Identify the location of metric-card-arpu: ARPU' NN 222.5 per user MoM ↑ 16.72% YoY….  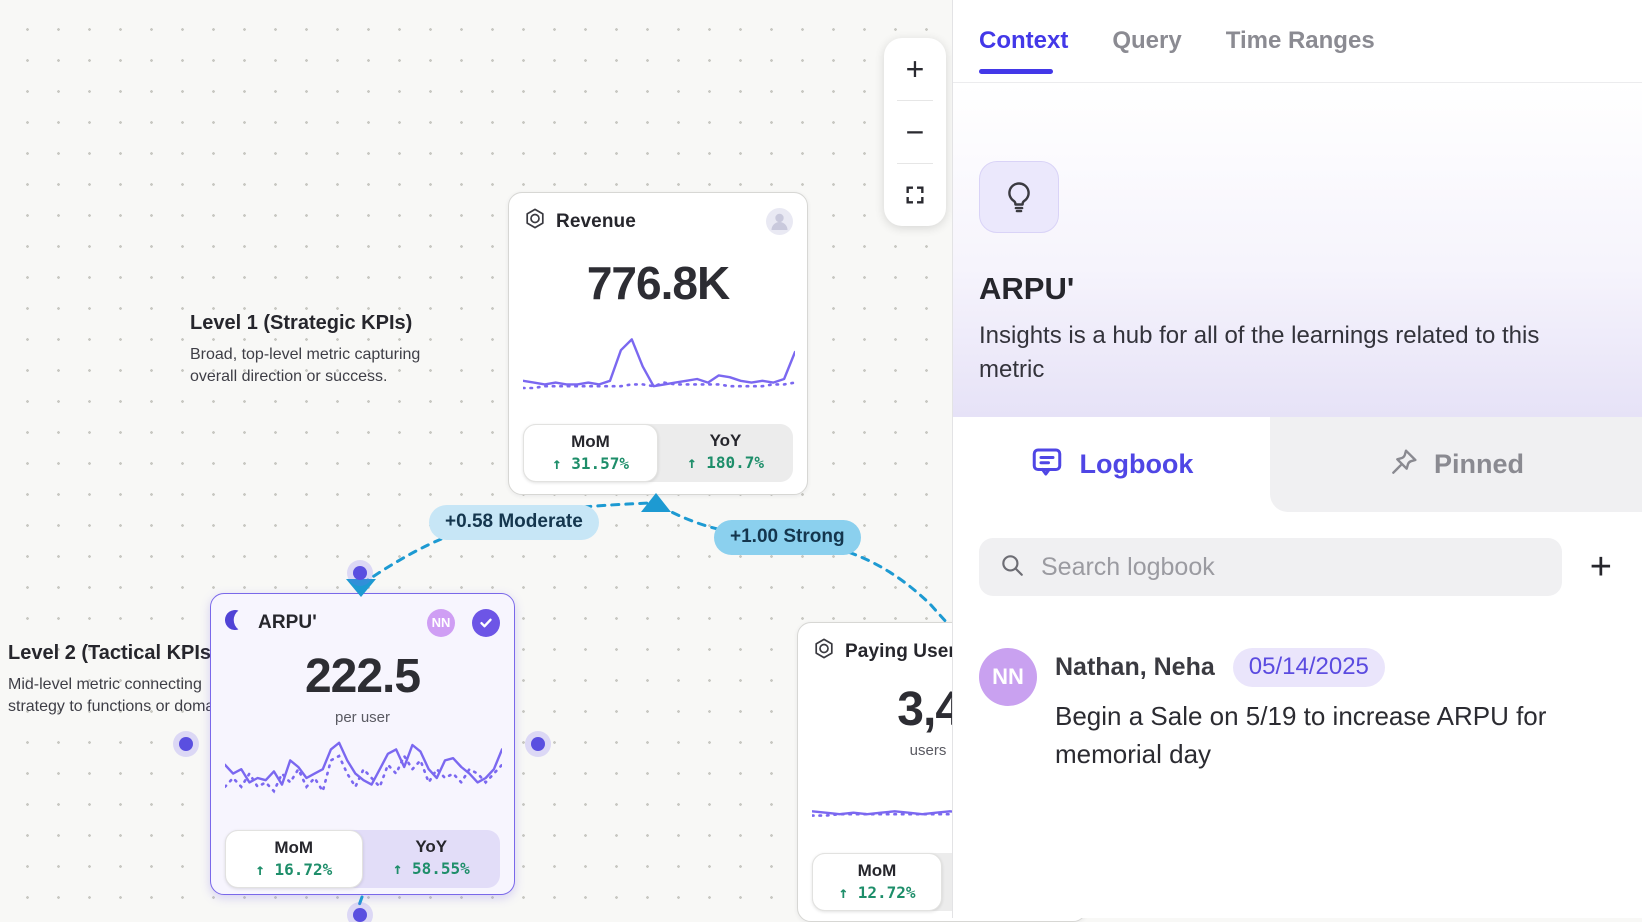
(362, 744).